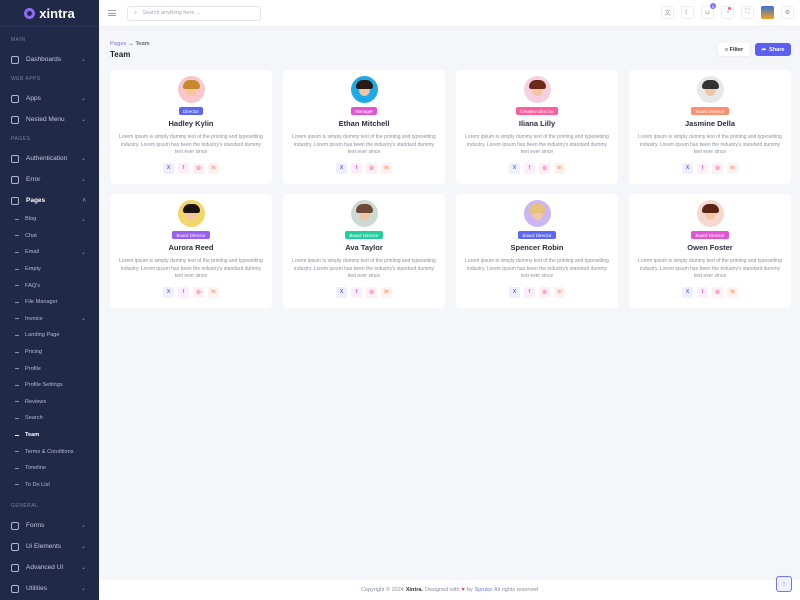 This screenshot has width=800, height=600. I want to click on sidebar-subitem-terms-conditions: Terms & Conditions, so click(49, 451).